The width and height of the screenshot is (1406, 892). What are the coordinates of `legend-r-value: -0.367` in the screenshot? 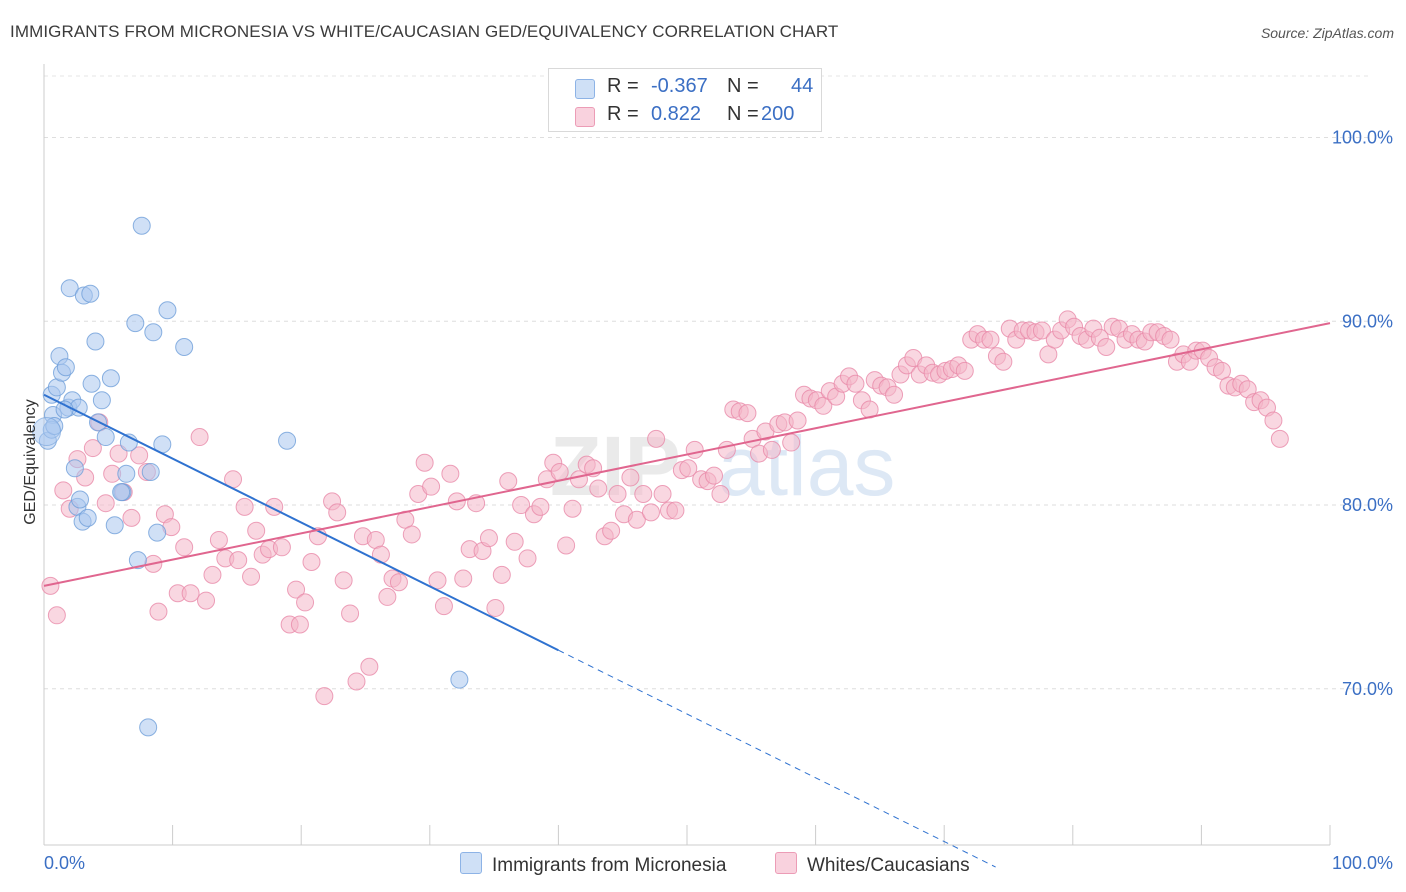 It's located at (679, 86).